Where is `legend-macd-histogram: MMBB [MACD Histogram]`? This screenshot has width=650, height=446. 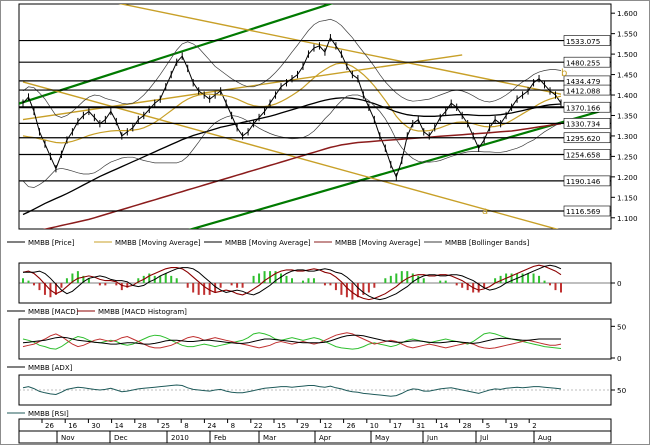 legend-macd-histogram: MMBB [MACD Histogram] is located at coordinates (142, 312).